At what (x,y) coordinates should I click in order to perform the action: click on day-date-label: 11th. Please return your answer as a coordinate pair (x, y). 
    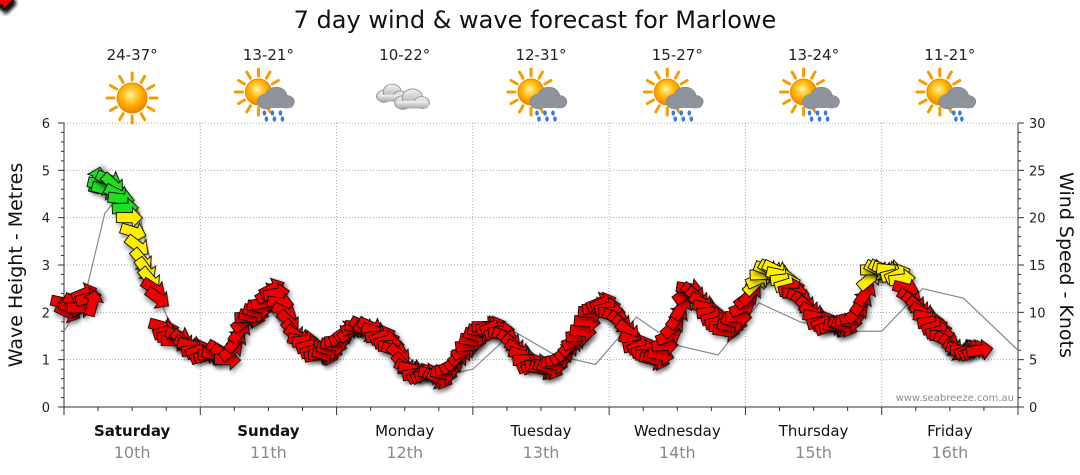
    Looking at the image, I should click on (268, 452).